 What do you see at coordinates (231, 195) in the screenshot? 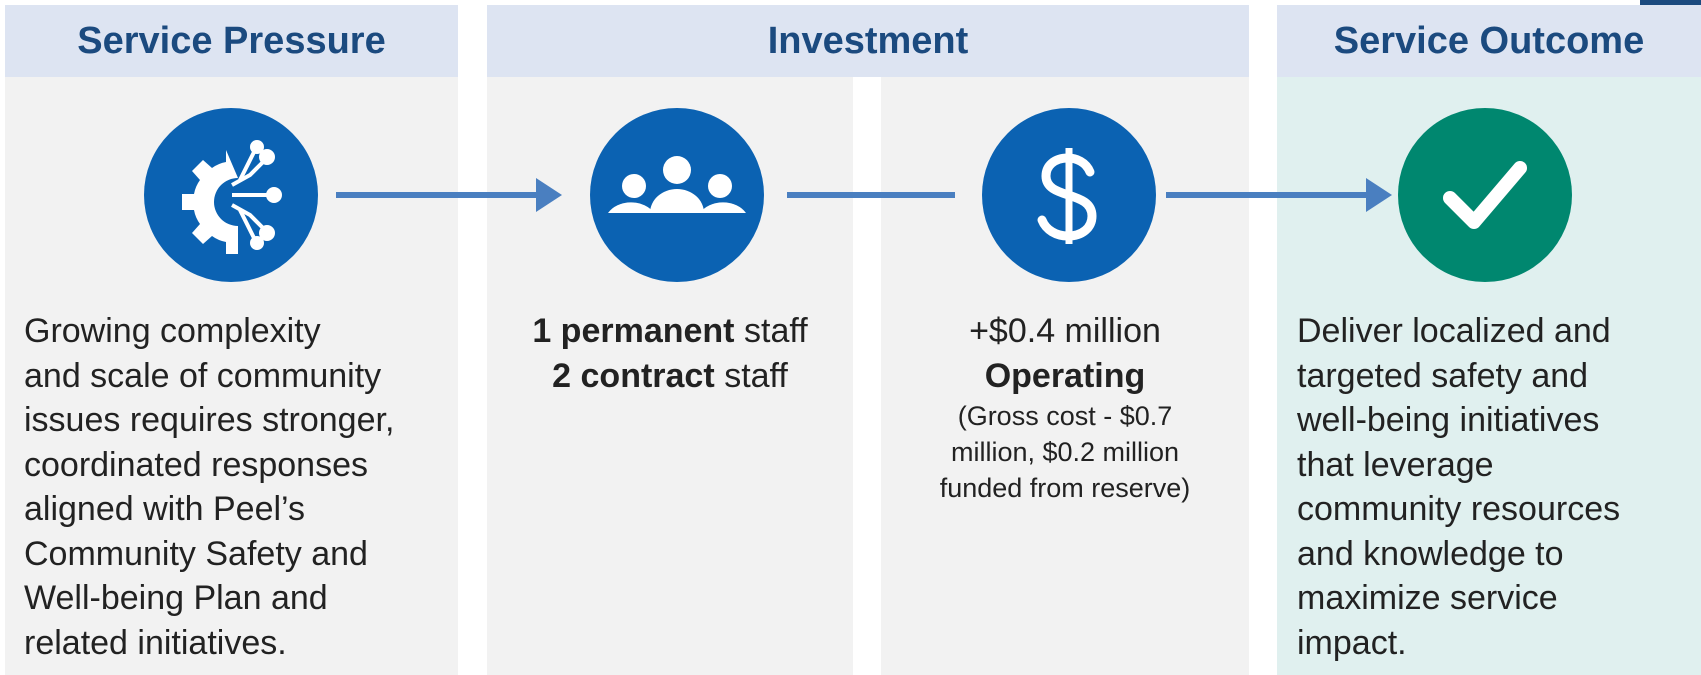
I see `gear-icon` at bounding box center [231, 195].